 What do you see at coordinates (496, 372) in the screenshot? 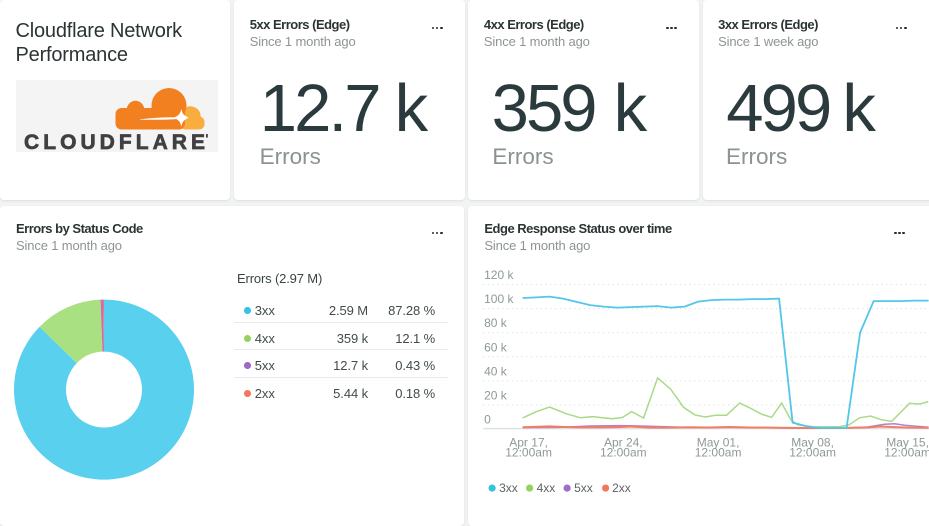
I see `svg-text: 40 k` at bounding box center [496, 372].